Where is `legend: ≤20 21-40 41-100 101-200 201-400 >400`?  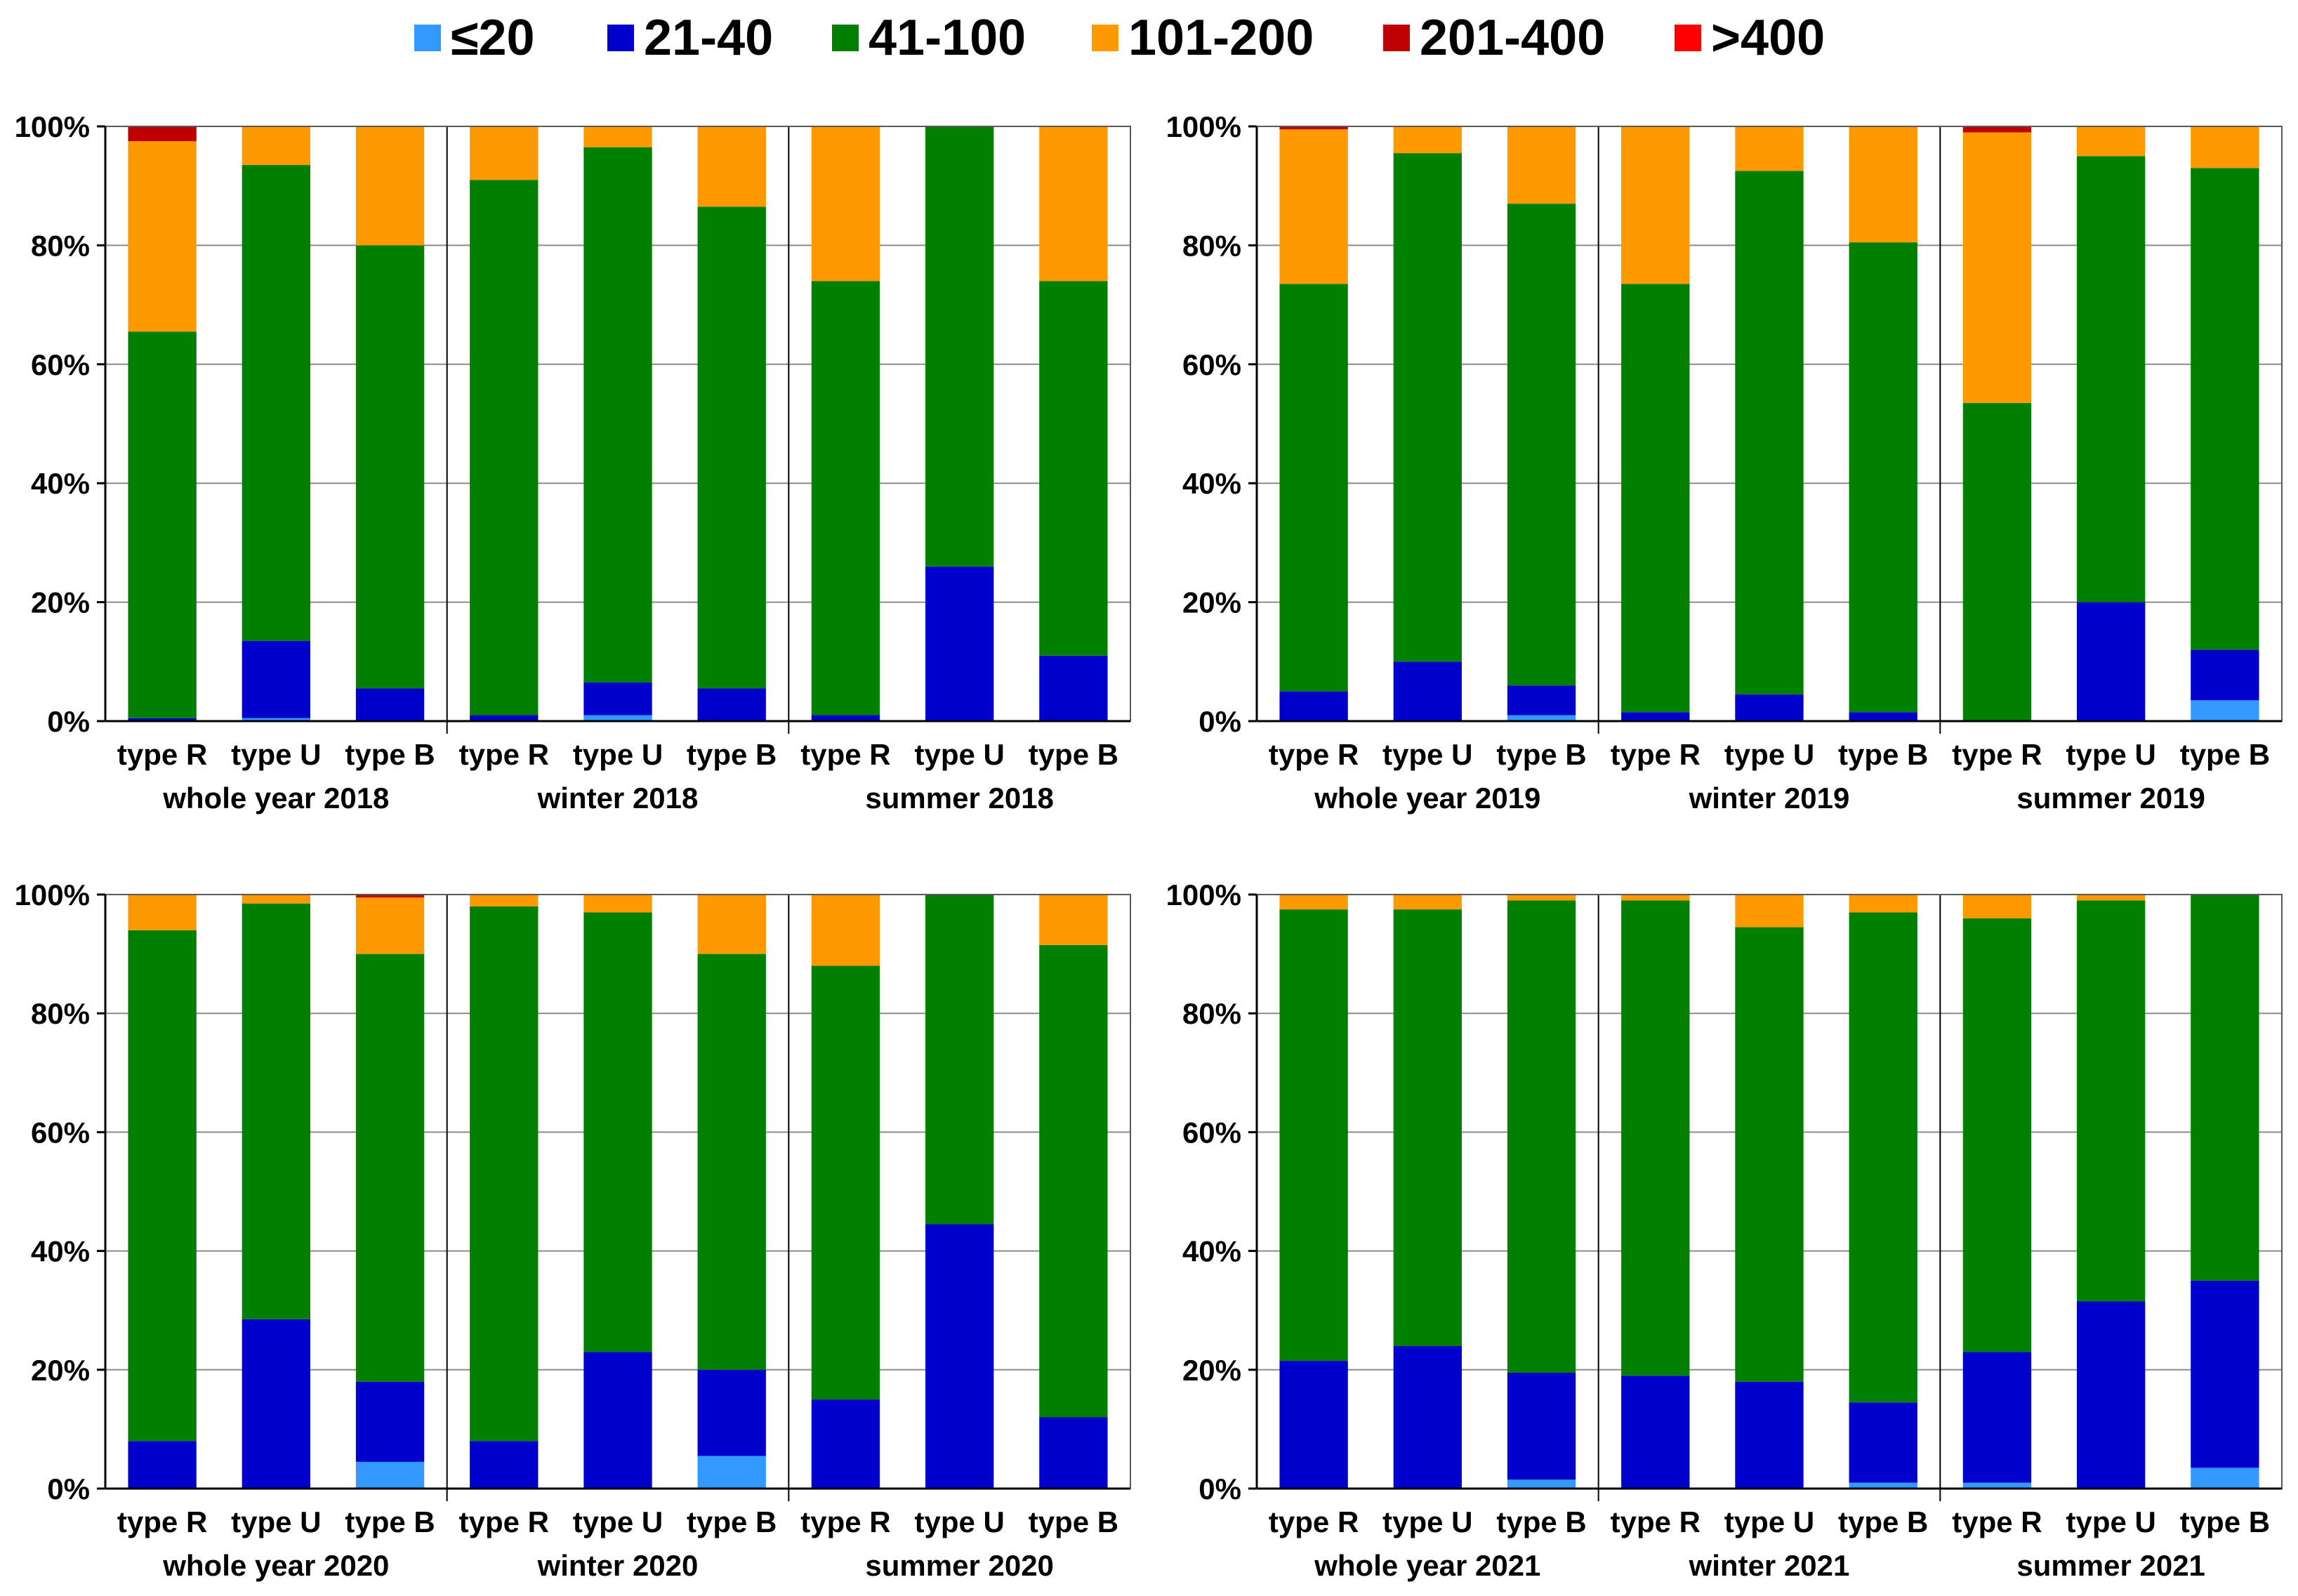 legend: ≤20 21-40 41-100 101-200 201-400 >400 is located at coordinates (1149, 38).